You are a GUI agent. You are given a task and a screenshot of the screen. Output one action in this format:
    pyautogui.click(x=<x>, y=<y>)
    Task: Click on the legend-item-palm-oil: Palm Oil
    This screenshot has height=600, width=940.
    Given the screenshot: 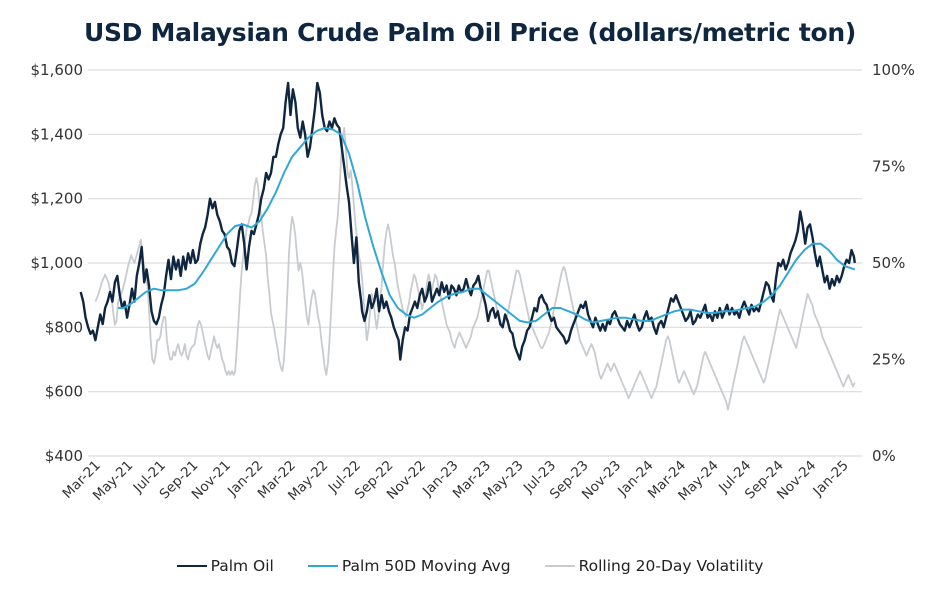 What is the action you would take?
    pyautogui.click(x=225, y=566)
    